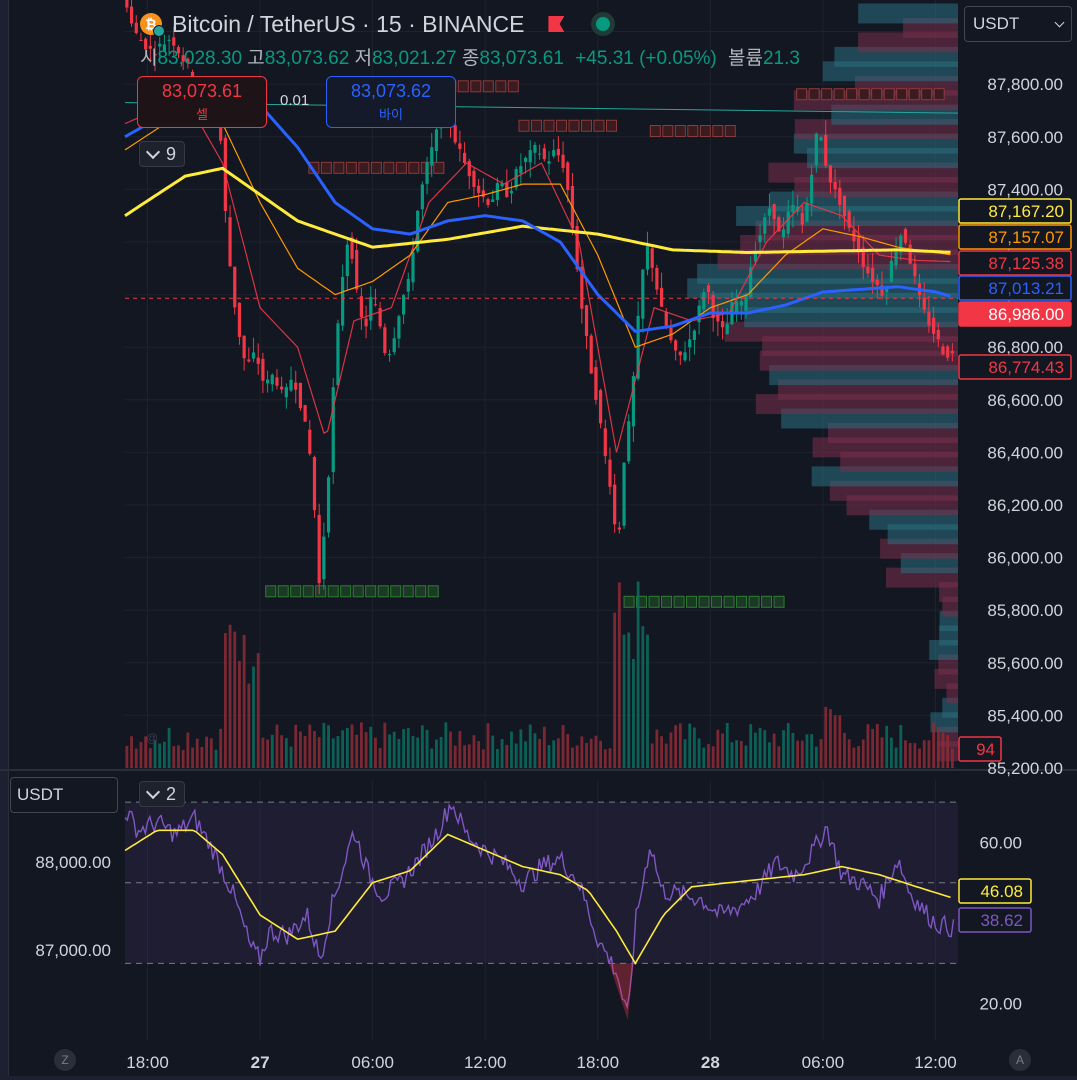 The width and height of the screenshot is (1077, 1080). I want to click on time-tick-label: 12:00, so click(485, 1062).